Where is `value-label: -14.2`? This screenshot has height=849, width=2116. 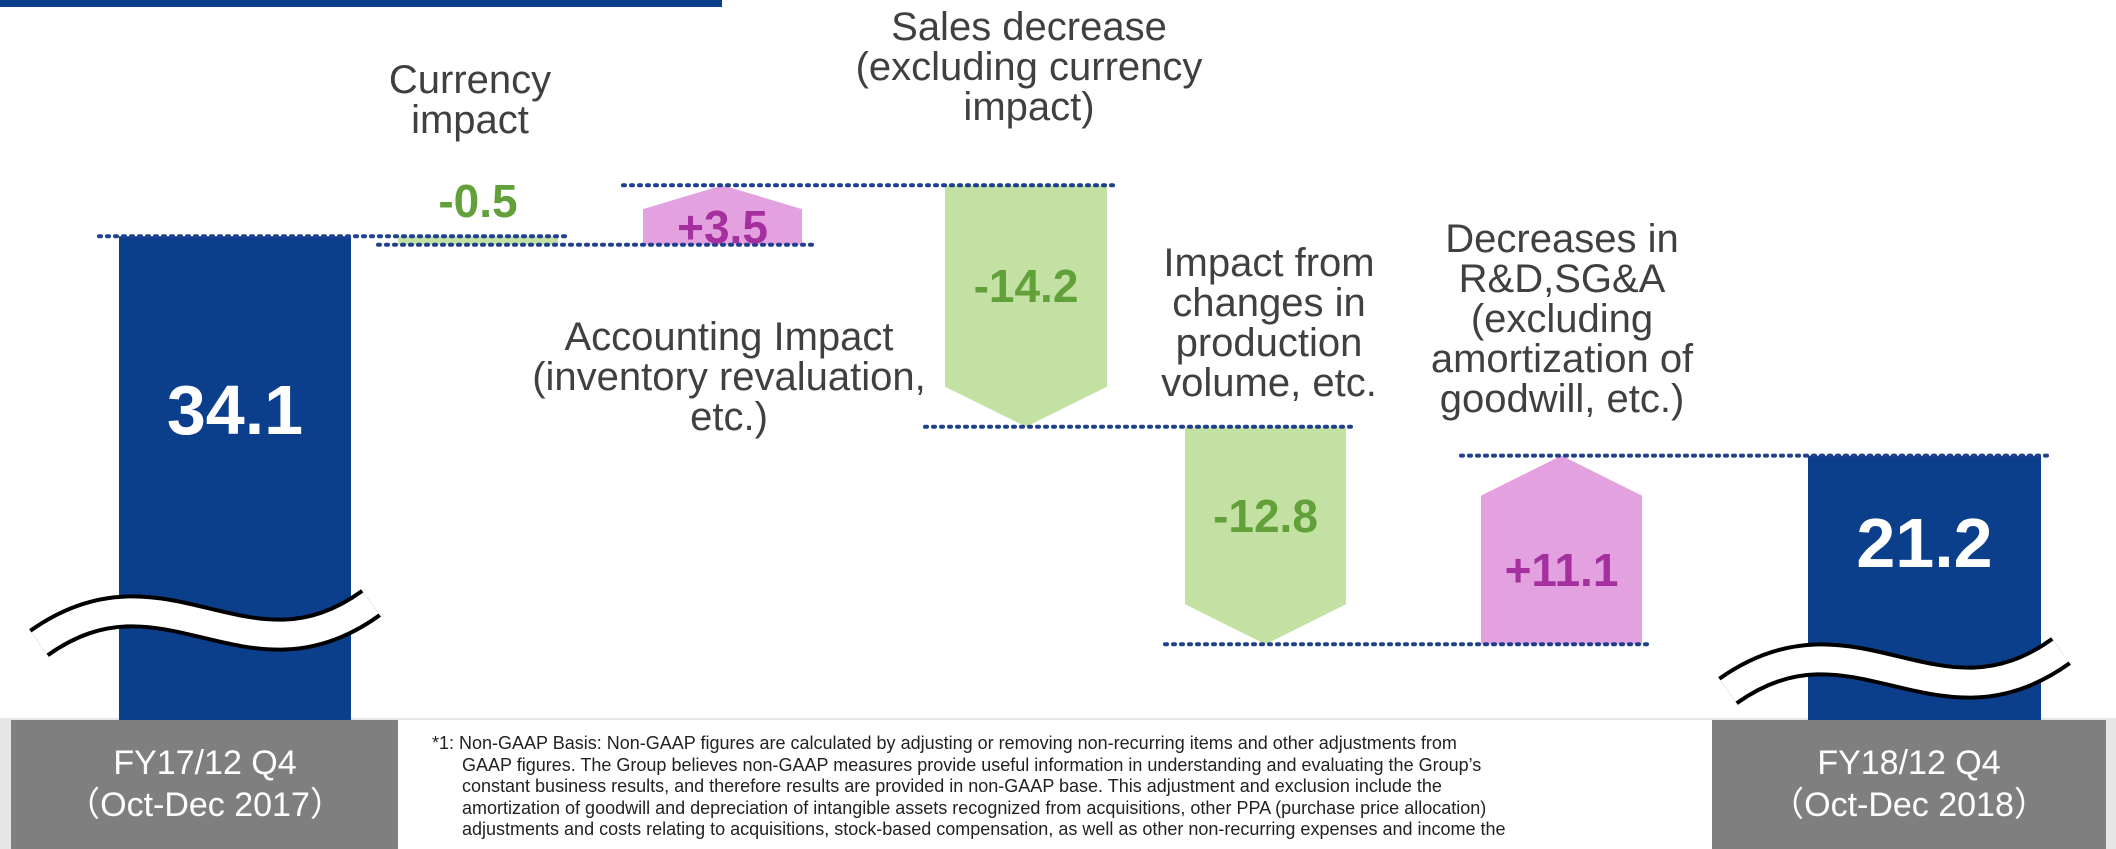 value-label: -14.2 is located at coordinates (1026, 286).